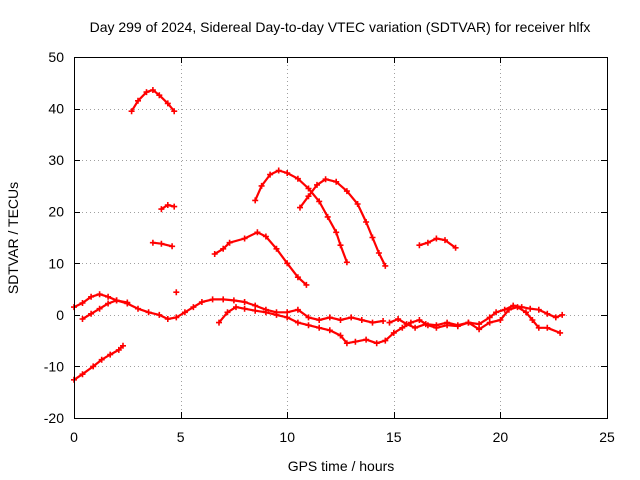 Image resolution: width=640 pixels, height=480 pixels. Describe the element at coordinates (13, 238) in the screenshot. I see `y-axis-label: SDTVAR / TECUs` at that location.